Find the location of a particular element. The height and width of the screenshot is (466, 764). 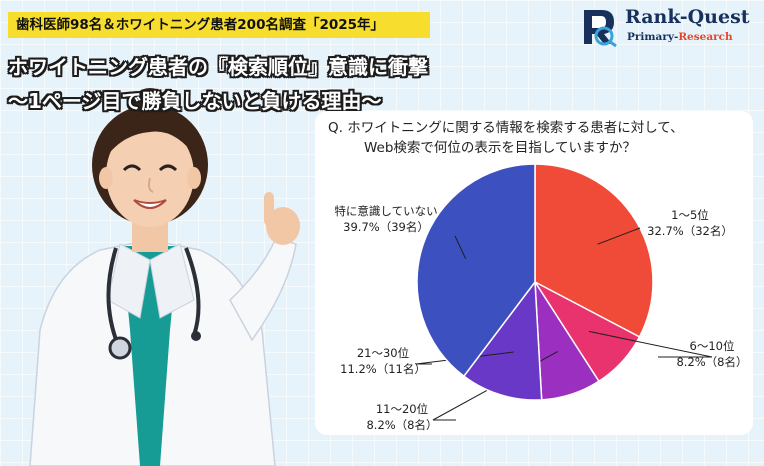

slice-name-label: 11〜20位 is located at coordinates (402, 409).